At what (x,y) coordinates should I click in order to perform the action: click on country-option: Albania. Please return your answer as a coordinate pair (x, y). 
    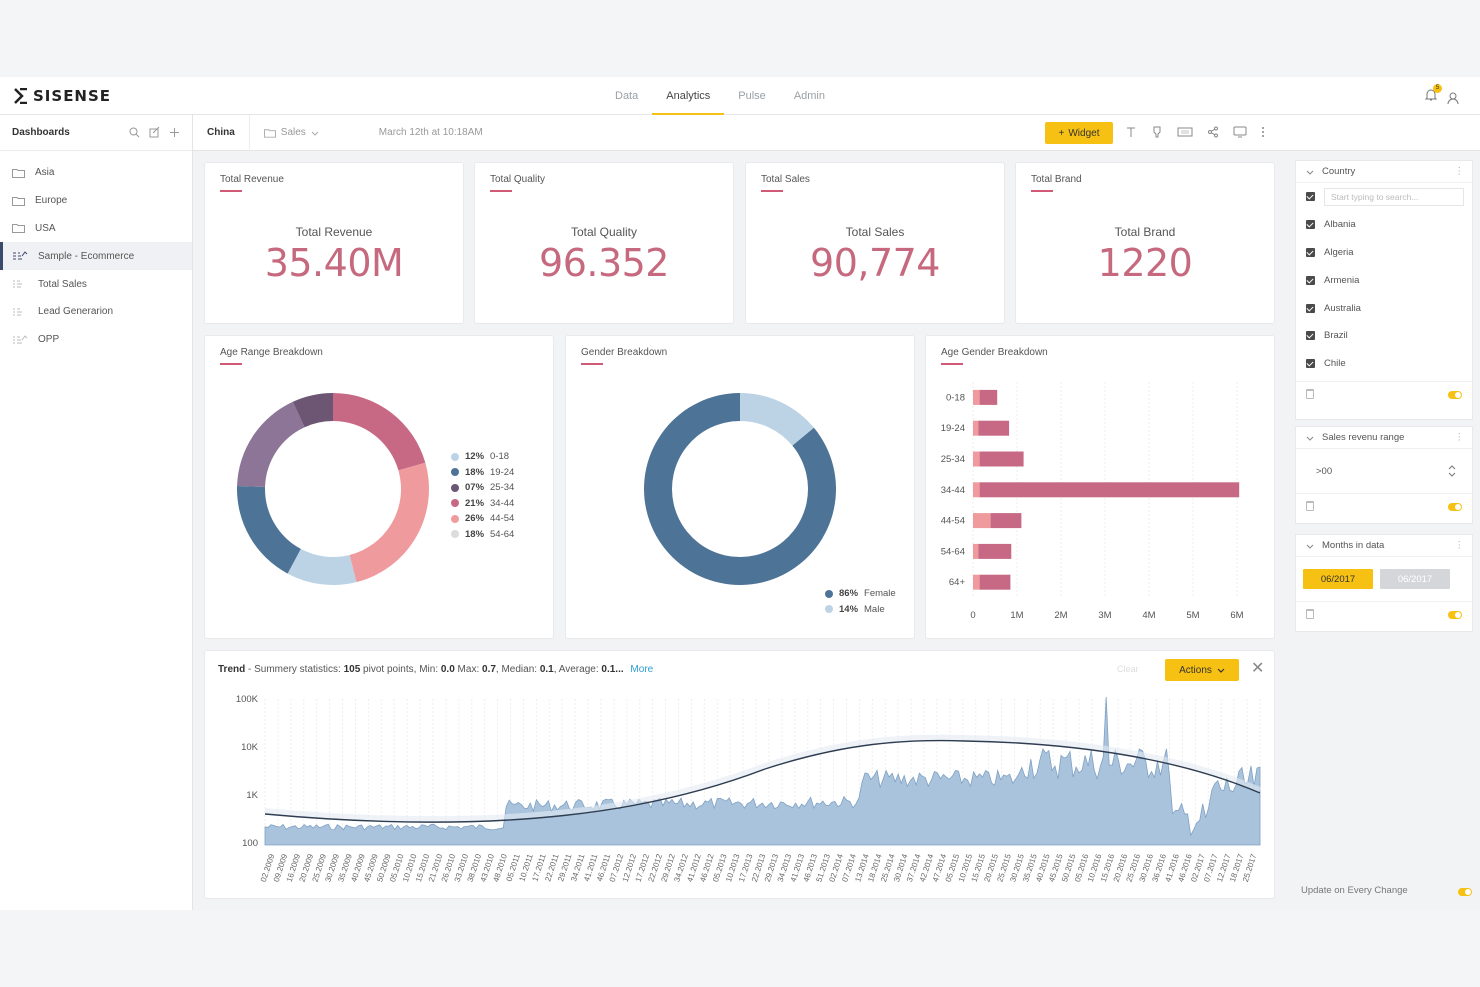
    Looking at the image, I should click on (1384, 225).